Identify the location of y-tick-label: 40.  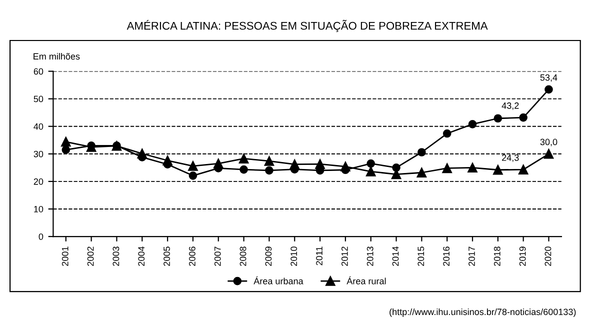
(39, 126).